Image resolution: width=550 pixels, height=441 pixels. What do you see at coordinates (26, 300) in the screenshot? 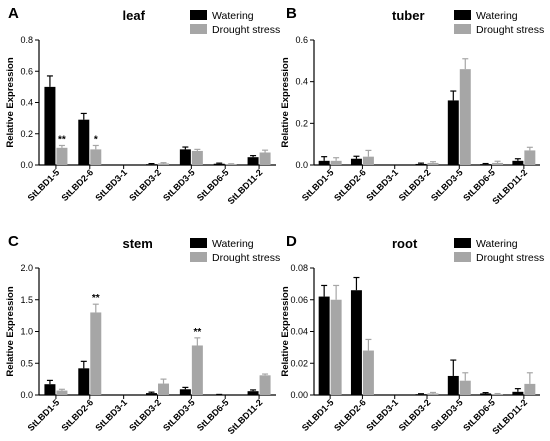
I see `y-tick-label: 1.5` at bounding box center [26, 300].